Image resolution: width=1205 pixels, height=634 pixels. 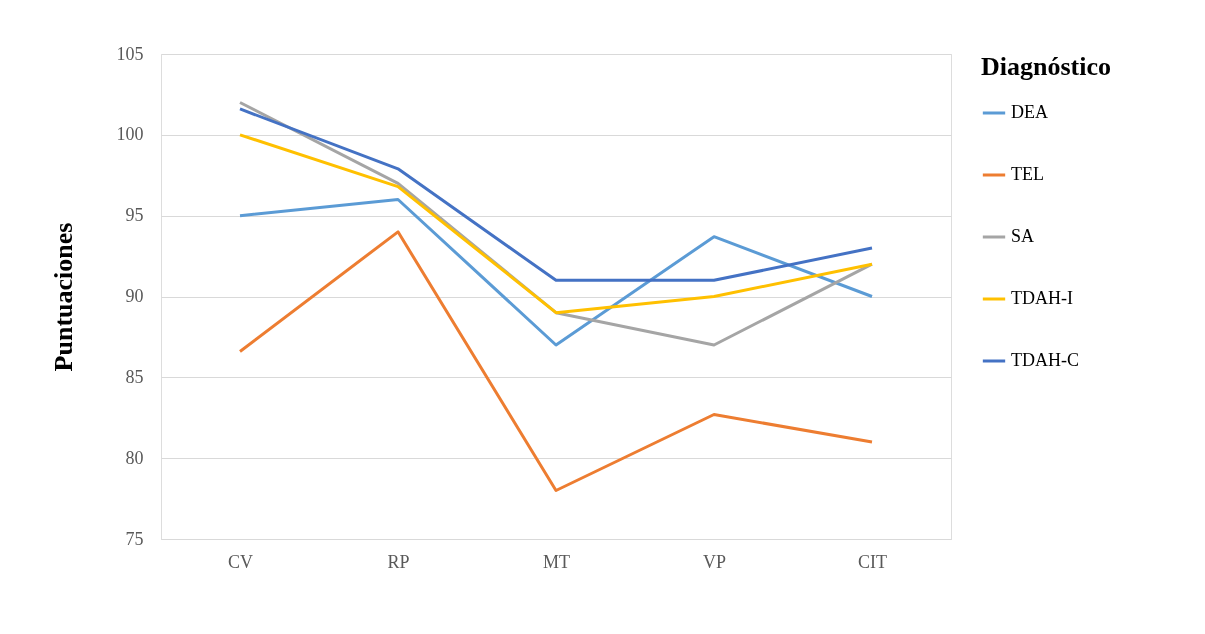 What do you see at coordinates (134, 376) in the screenshot?
I see `y-tick-label: 85` at bounding box center [134, 376].